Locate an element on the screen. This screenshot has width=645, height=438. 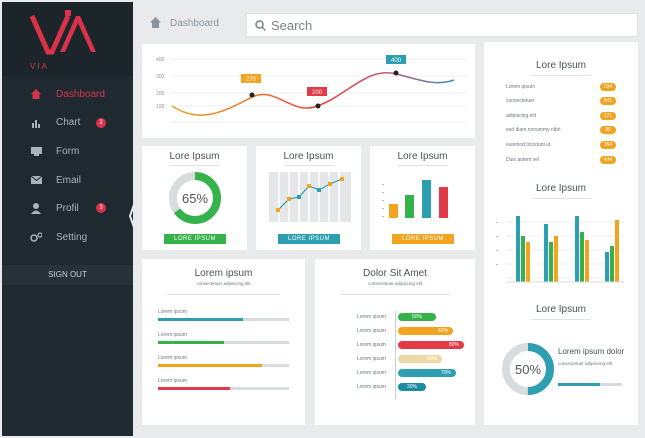
sidebar-item-email: Email is located at coordinates (67, 180).